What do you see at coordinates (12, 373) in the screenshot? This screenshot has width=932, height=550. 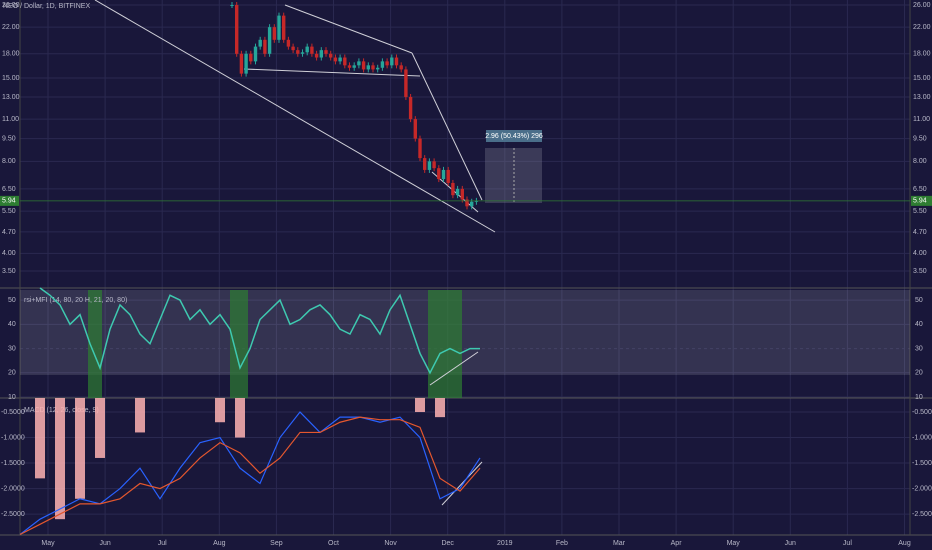 I see `y-tick-label: 20` at bounding box center [12, 373].